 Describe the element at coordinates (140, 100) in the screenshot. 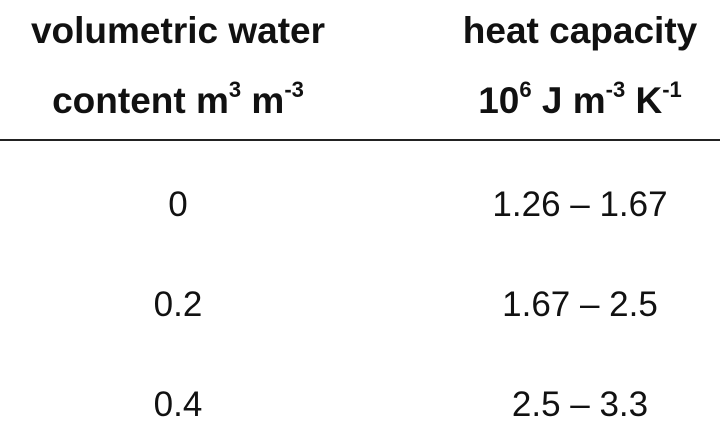

I see `header-text: content m` at that location.